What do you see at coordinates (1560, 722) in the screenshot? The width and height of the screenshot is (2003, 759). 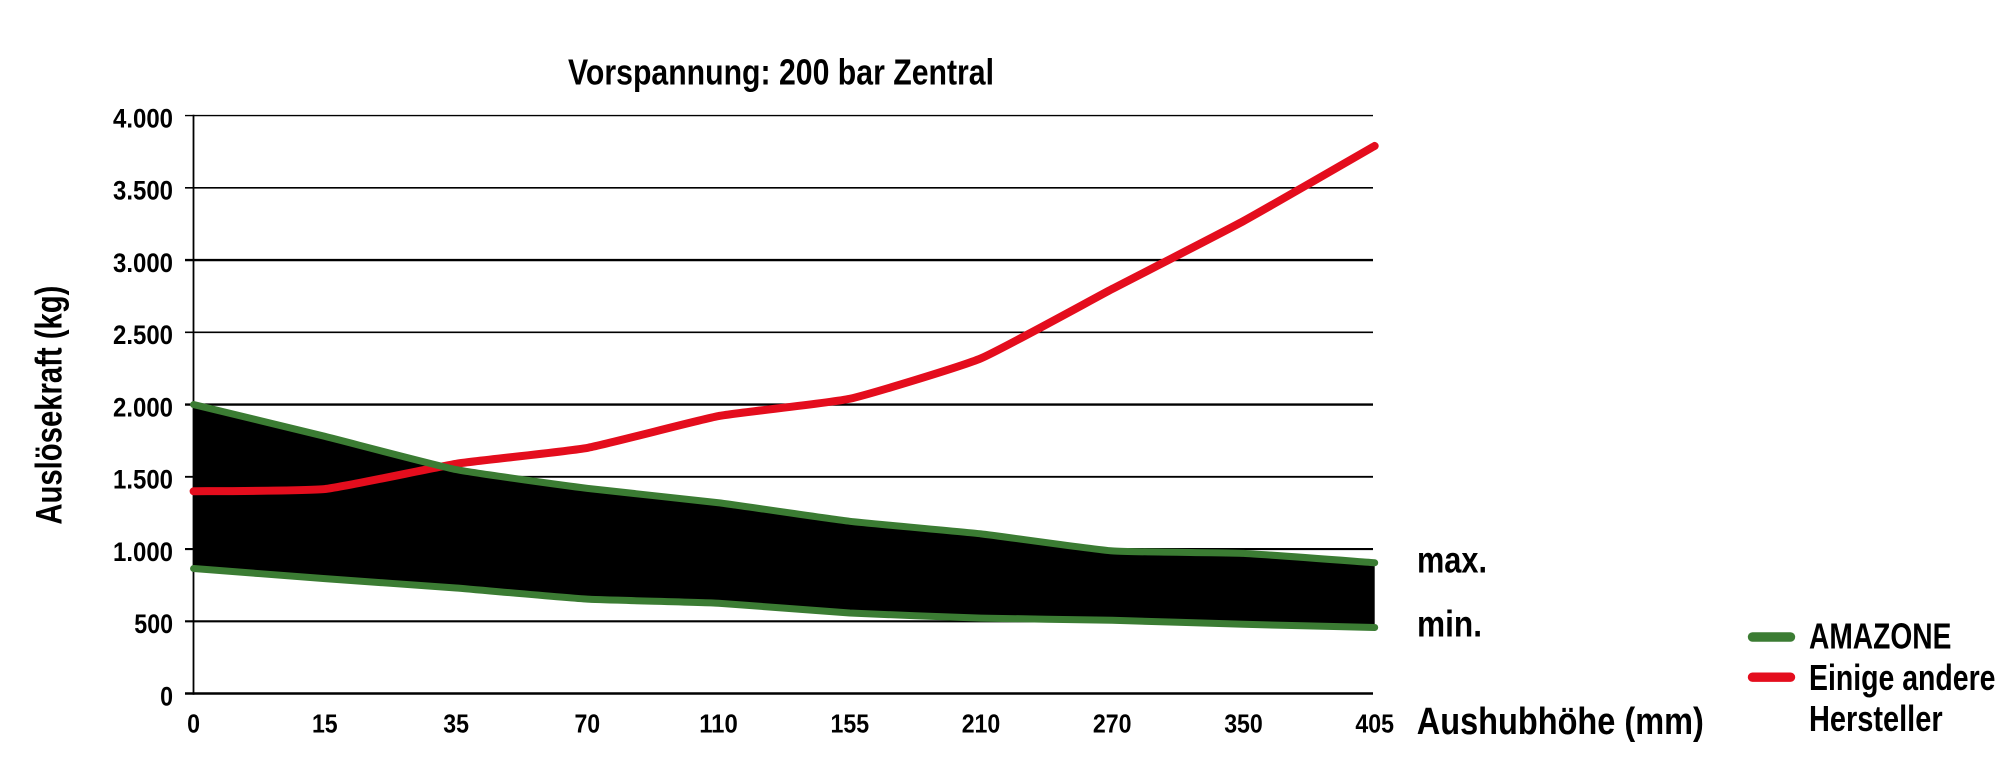 I see `svg-text: Aushubhöhe (mm)` at bounding box center [1560, 722].